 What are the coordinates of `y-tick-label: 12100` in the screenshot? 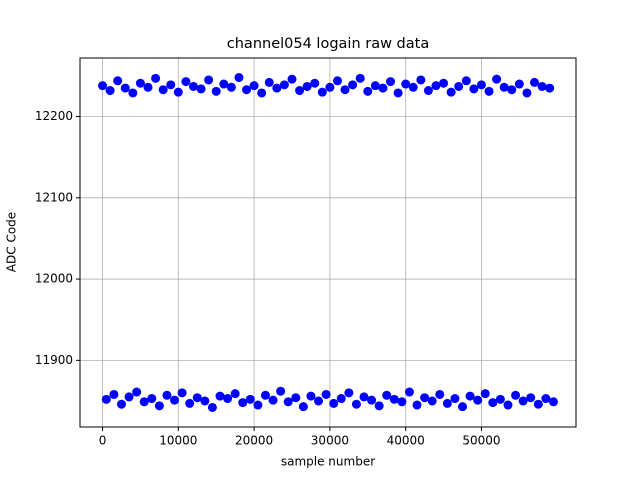 It's located at (54, 197).